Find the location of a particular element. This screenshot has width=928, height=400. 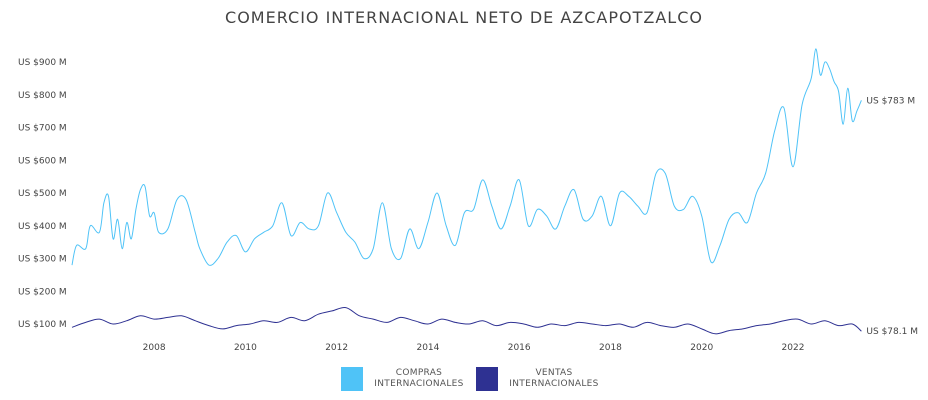

x-tick-label: 2010 is located at coordinates (245, 348).